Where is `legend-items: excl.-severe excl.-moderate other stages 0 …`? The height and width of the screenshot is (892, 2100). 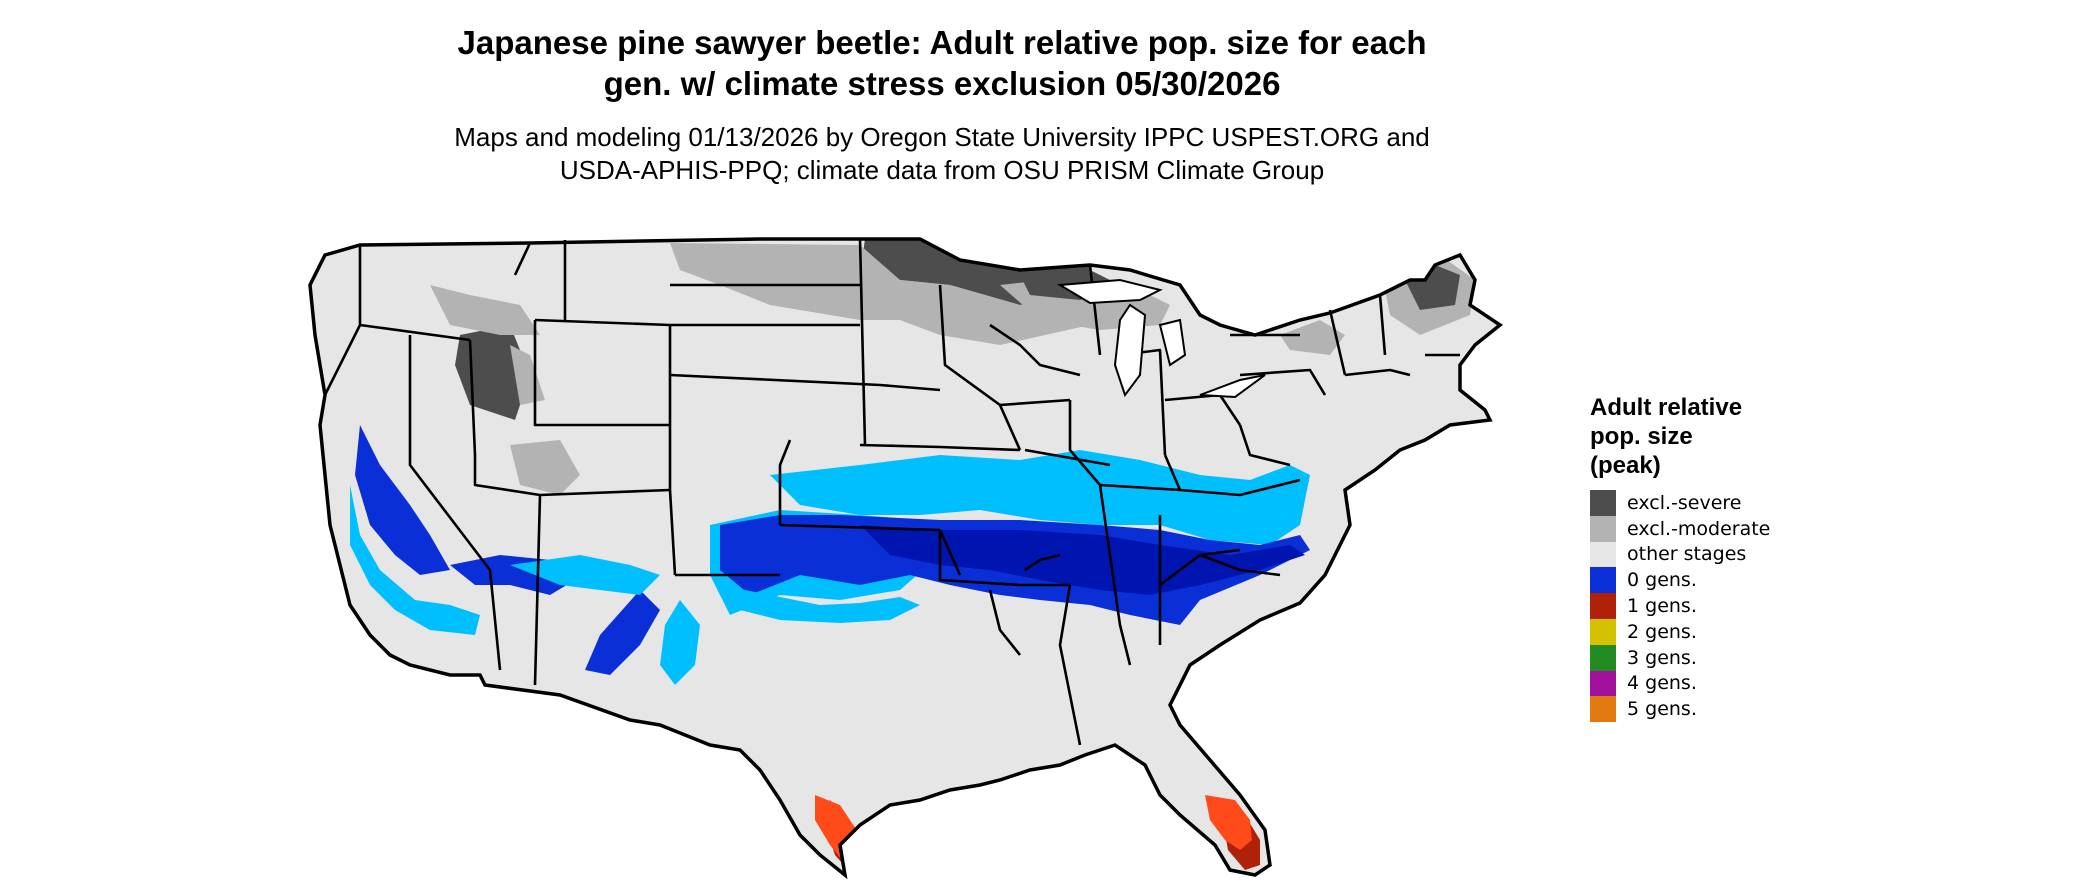 legend-items: excl.-severe excl.-moderate other stages 0 … is located at coordinates (1680, 606).